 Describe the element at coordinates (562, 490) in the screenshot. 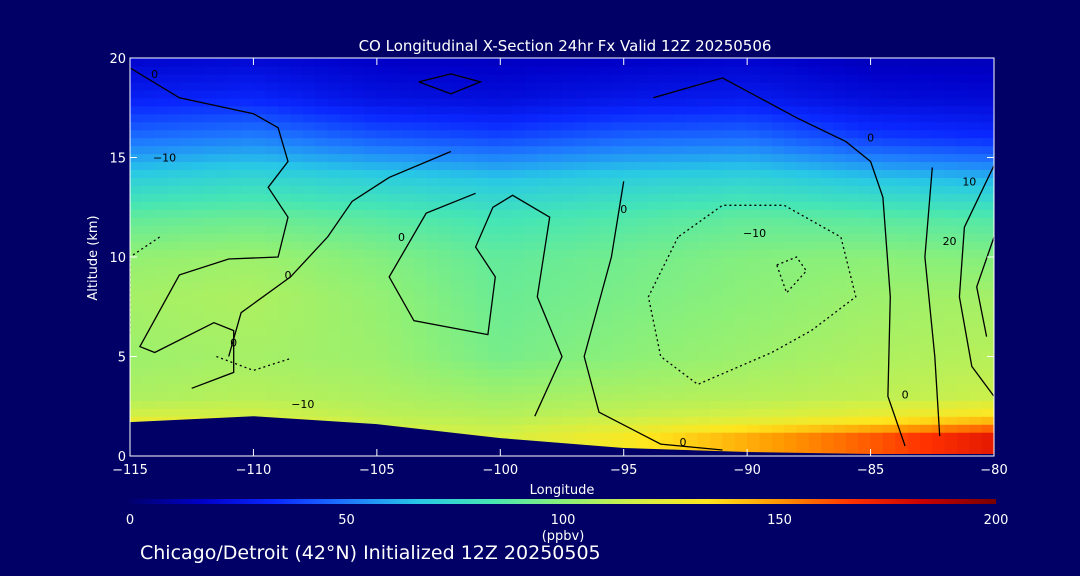

I see `x-axis-label: Longitude` at that location.